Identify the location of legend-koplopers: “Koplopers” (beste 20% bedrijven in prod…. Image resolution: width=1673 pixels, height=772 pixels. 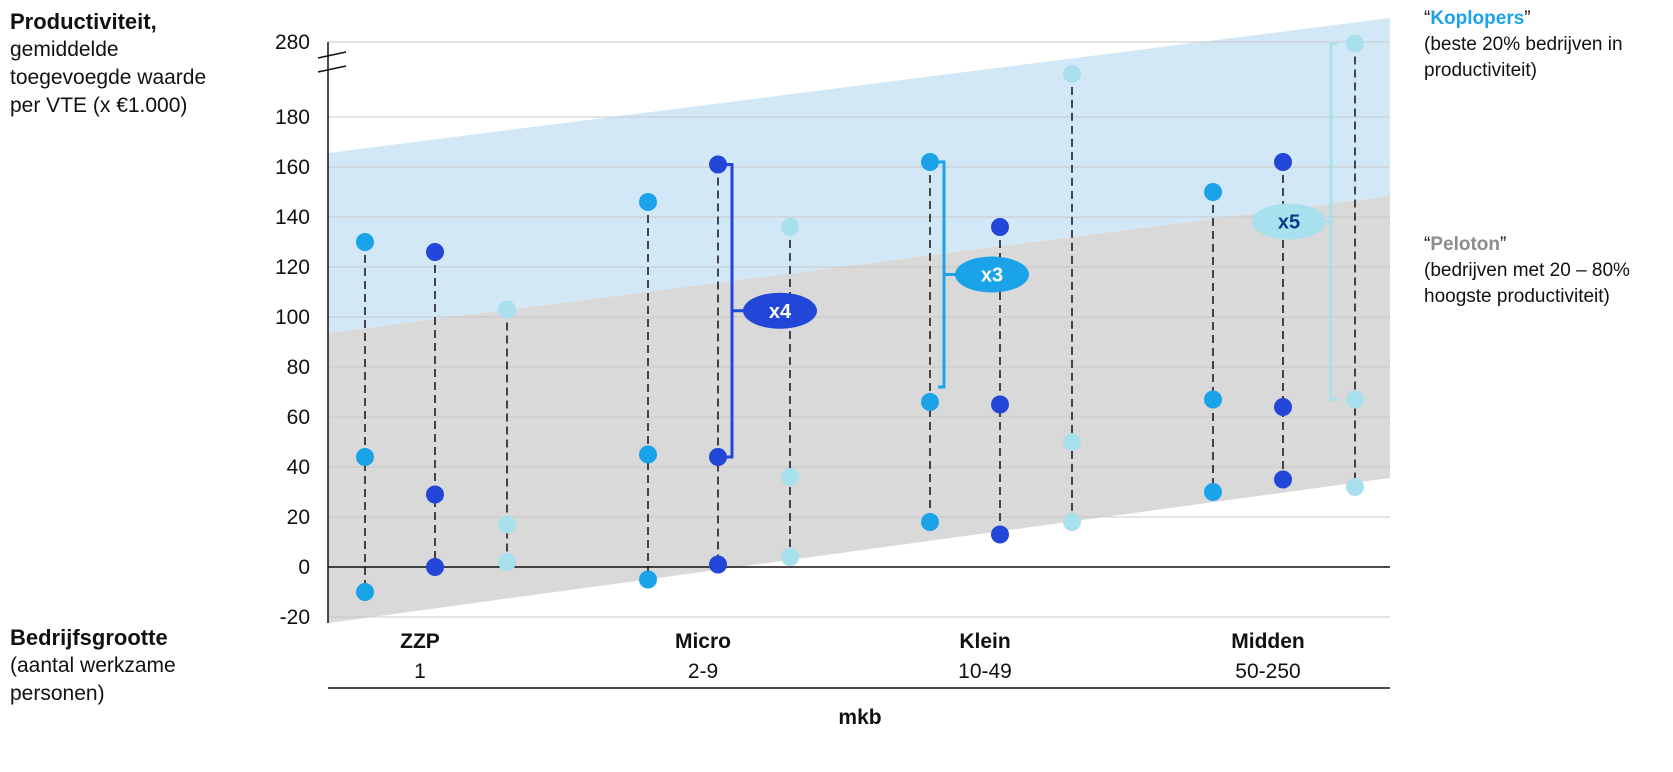
(1544, 45).